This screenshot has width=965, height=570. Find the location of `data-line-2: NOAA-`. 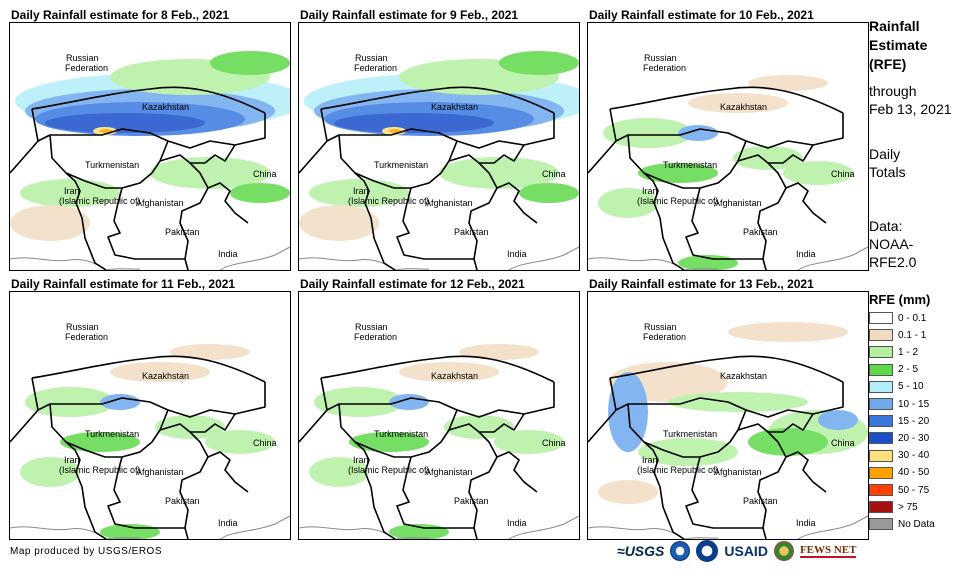

data-line-2: NOAA- is located at coordinates (891, 244).